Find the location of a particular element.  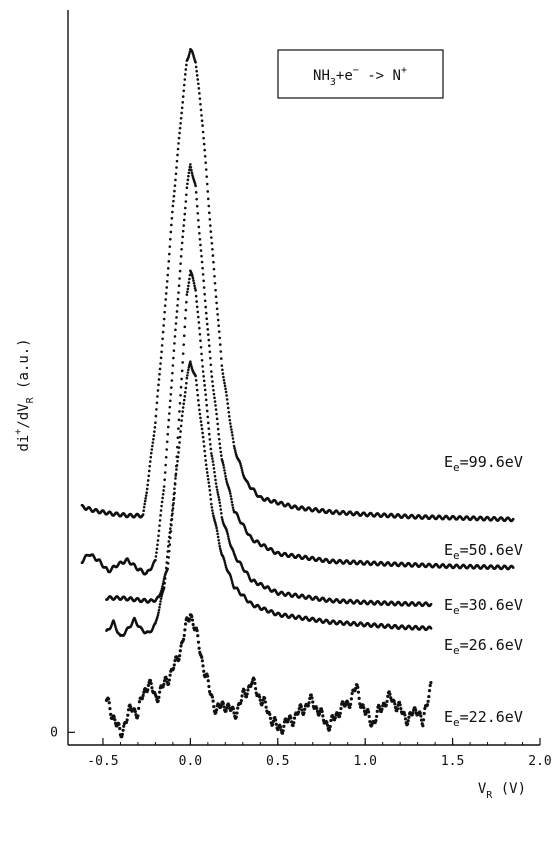

series-label-energy: =26.6eV is located at coordinates (491, 645).